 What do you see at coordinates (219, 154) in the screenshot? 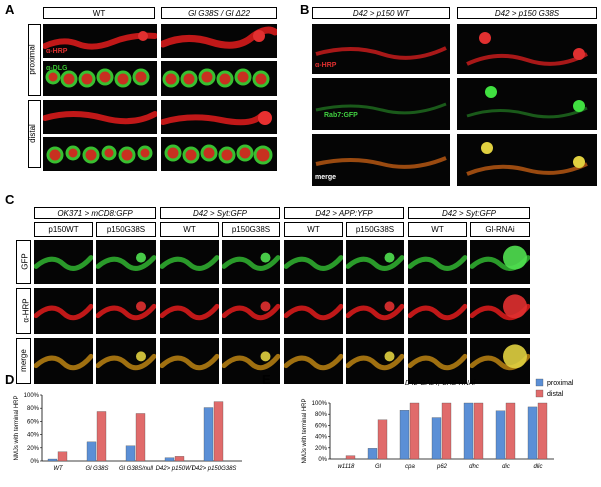
I see `micrograph-a-mut-distal-dlg` at bounding box center [219, 154].